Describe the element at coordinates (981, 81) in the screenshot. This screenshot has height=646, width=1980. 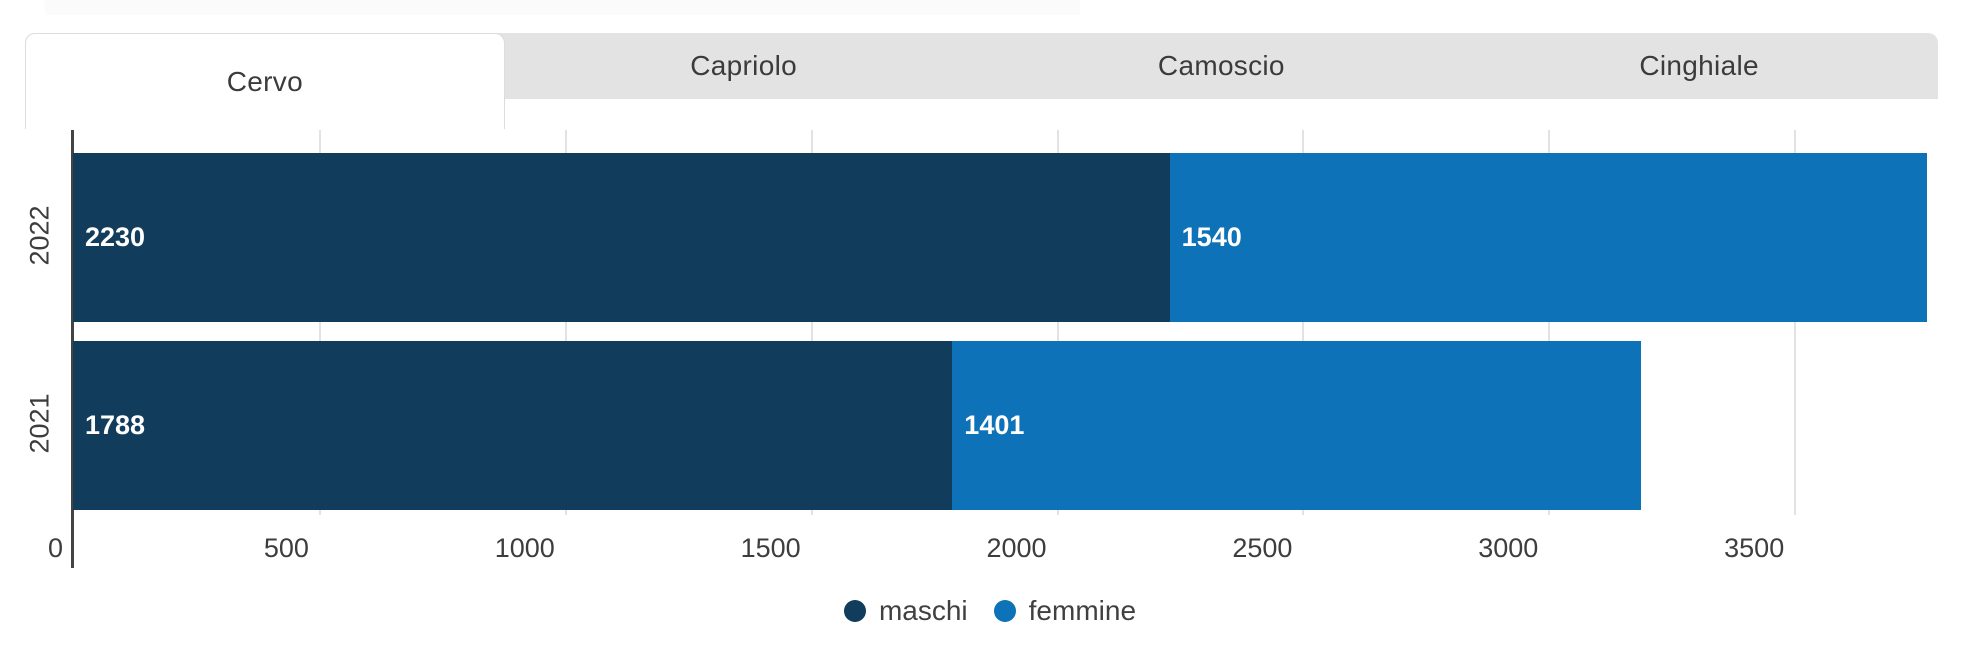
I see `species-tab-bar: Cervo Capriolo Camoscio Cinghiale` at that location.